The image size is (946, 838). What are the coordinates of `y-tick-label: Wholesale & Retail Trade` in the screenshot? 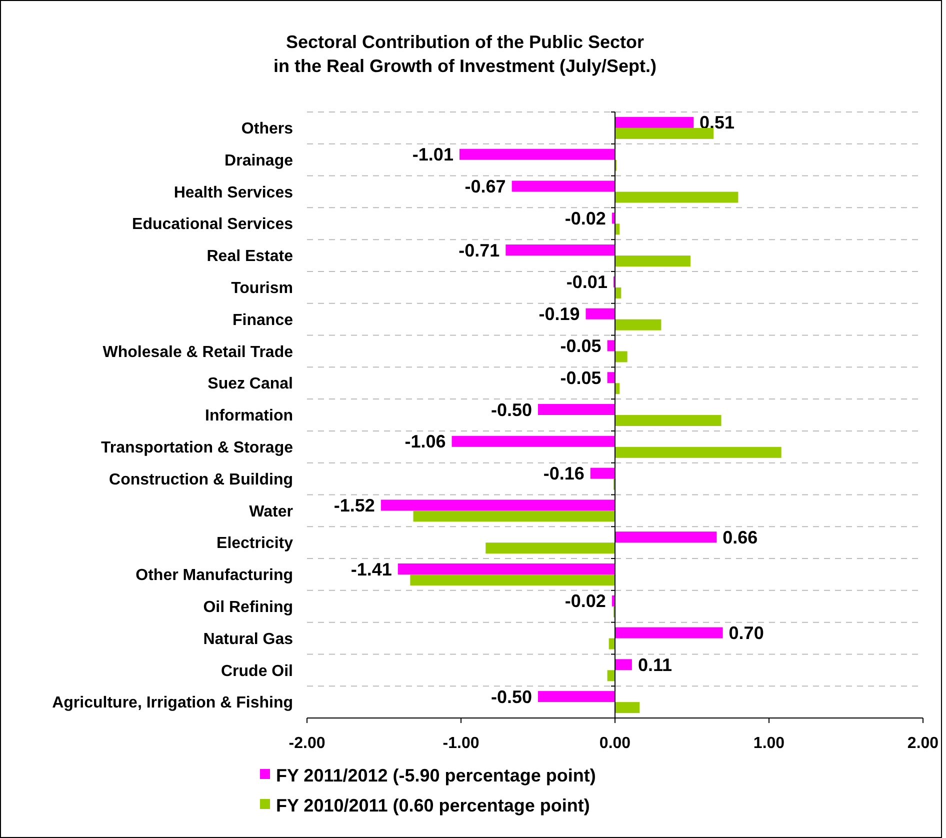 It's located at (198, 352).